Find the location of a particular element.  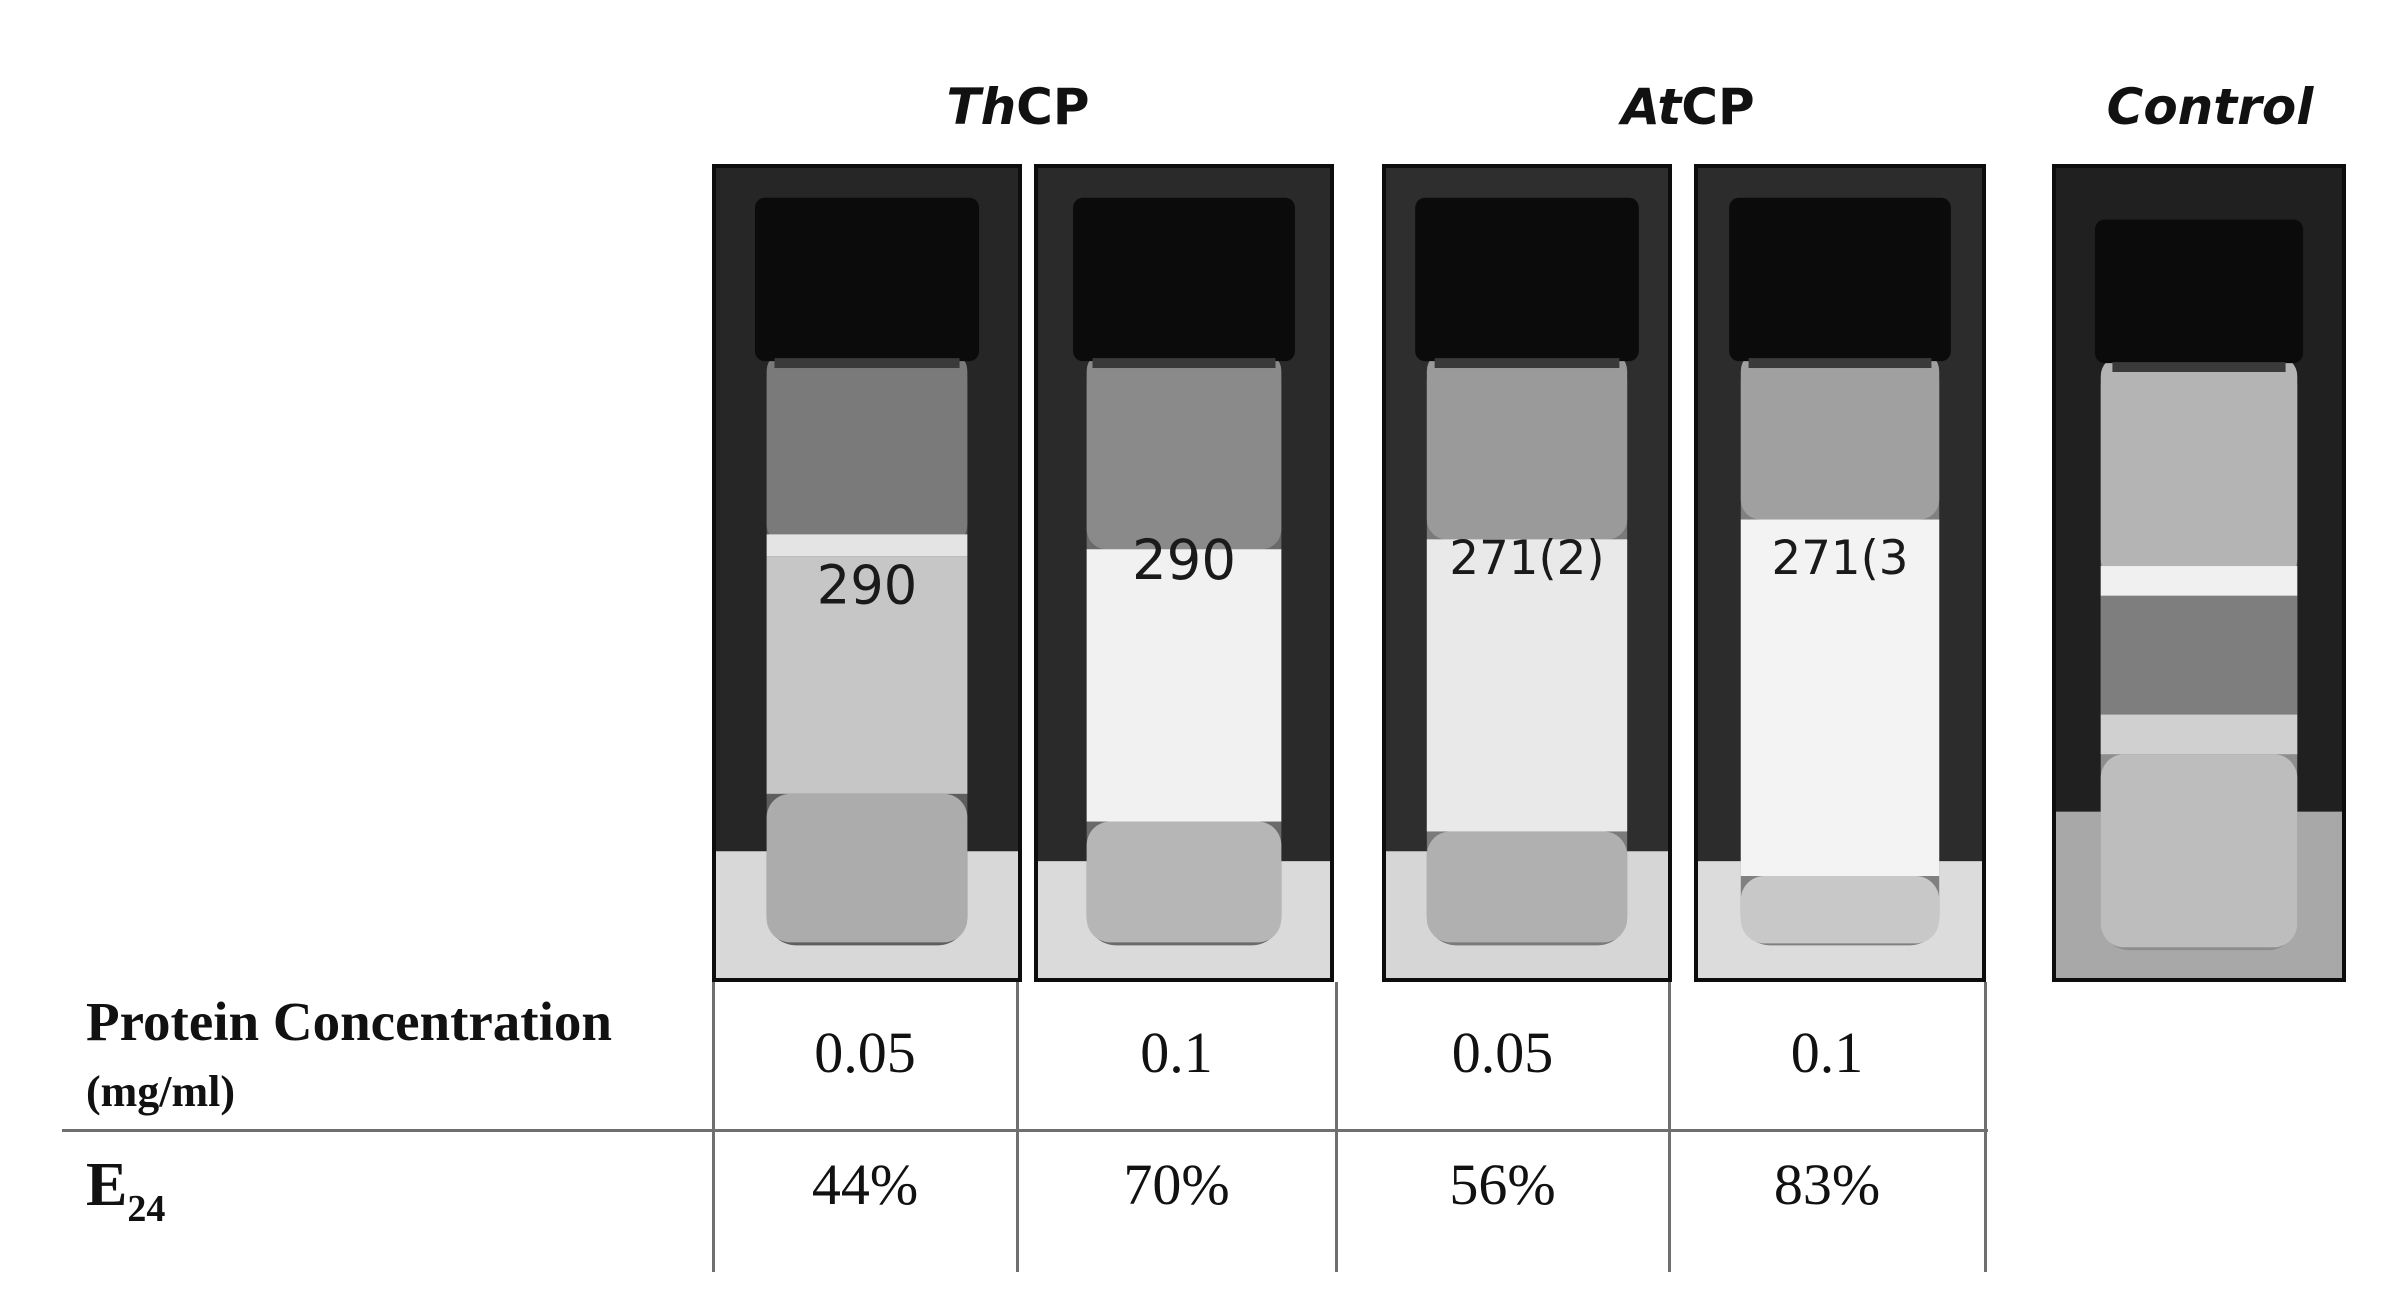

vial-photo-control-image is located at coordinates (2199, 573).